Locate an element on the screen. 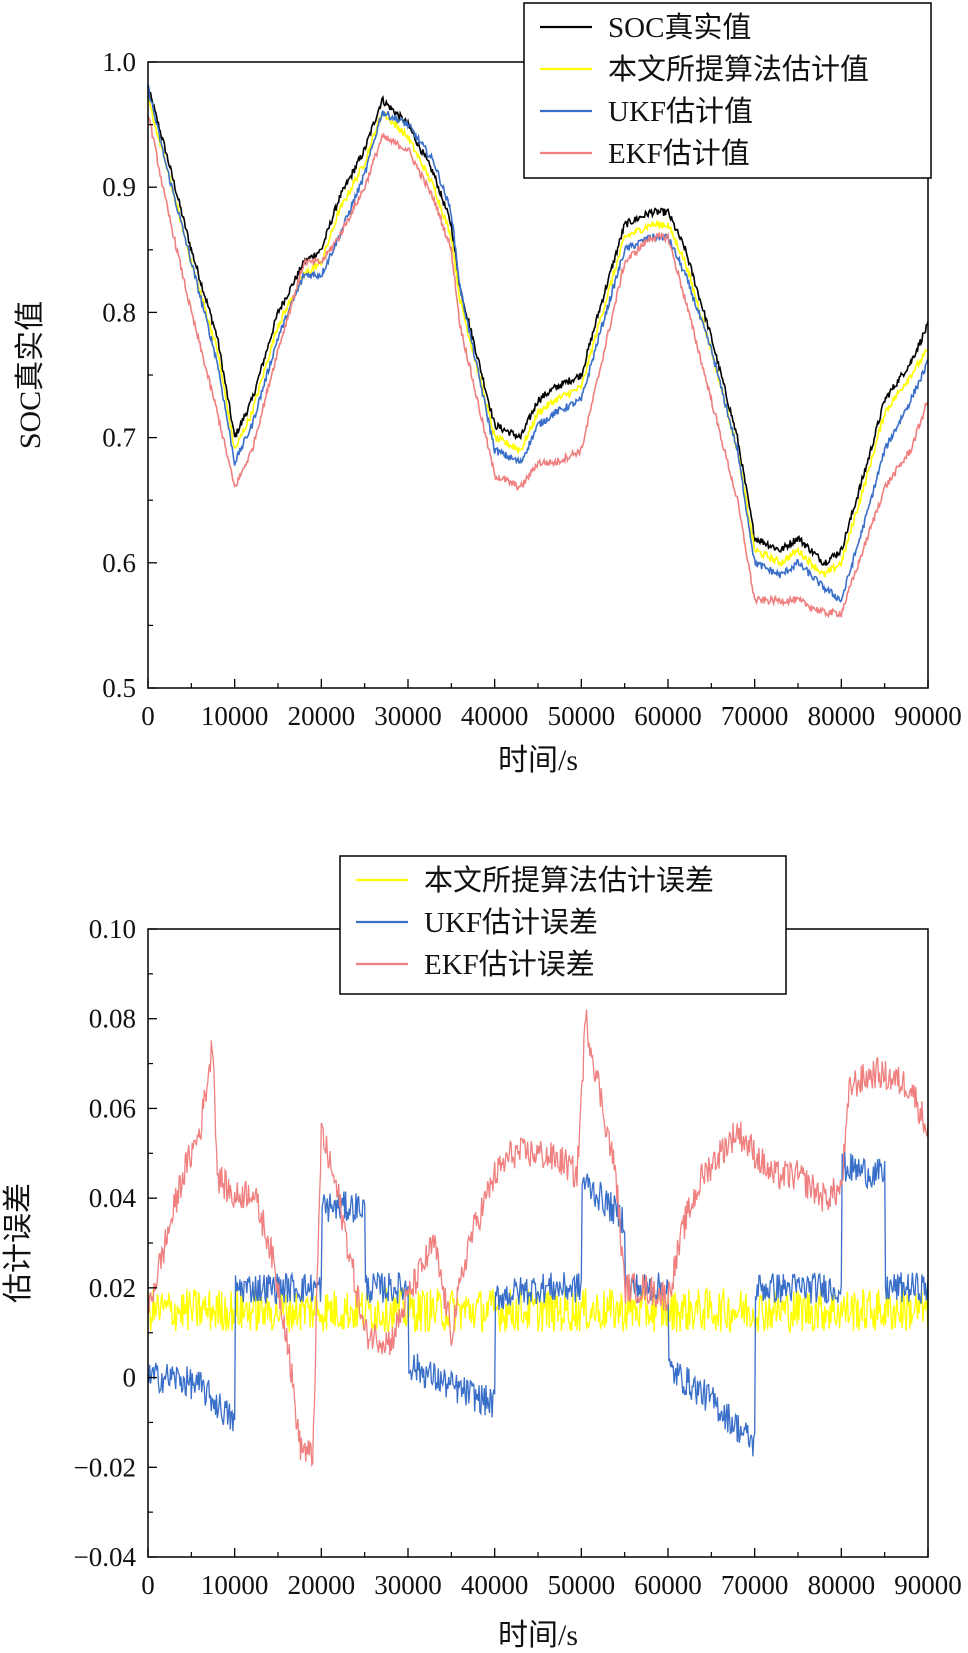 The height and width of the screenshot is (1653, 968). legend-label-1: SOC真实值 is located at coordinates (679, 27).